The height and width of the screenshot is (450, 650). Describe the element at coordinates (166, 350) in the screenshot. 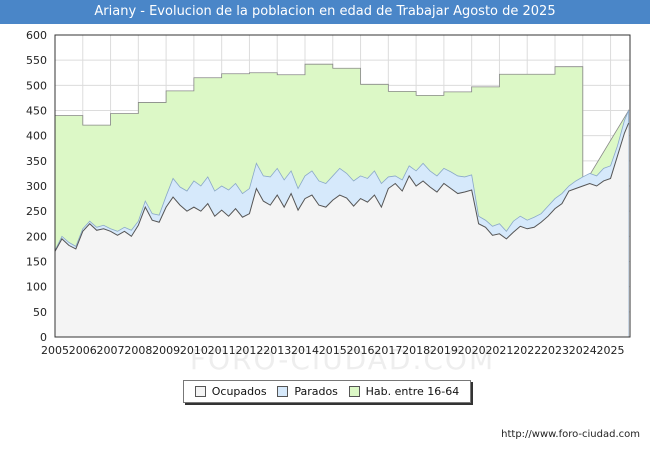

I see `x-tick-2009: 2009` at that location.